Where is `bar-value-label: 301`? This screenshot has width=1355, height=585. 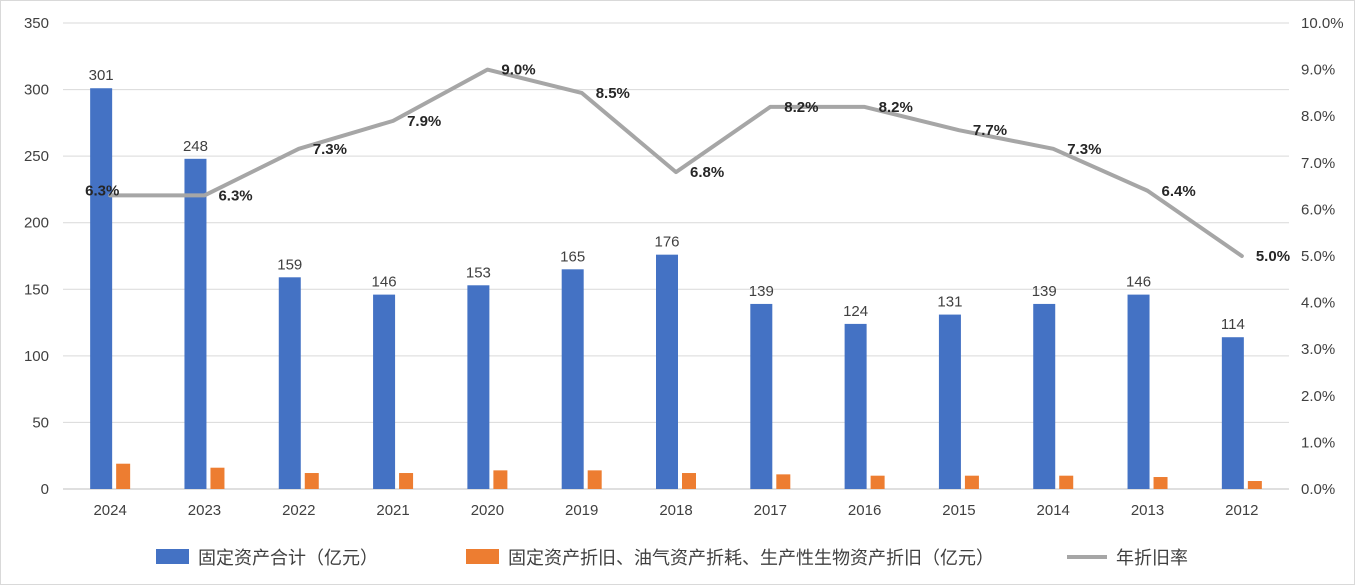
bar-value-label: 301 is located at coordinates (101, 75).